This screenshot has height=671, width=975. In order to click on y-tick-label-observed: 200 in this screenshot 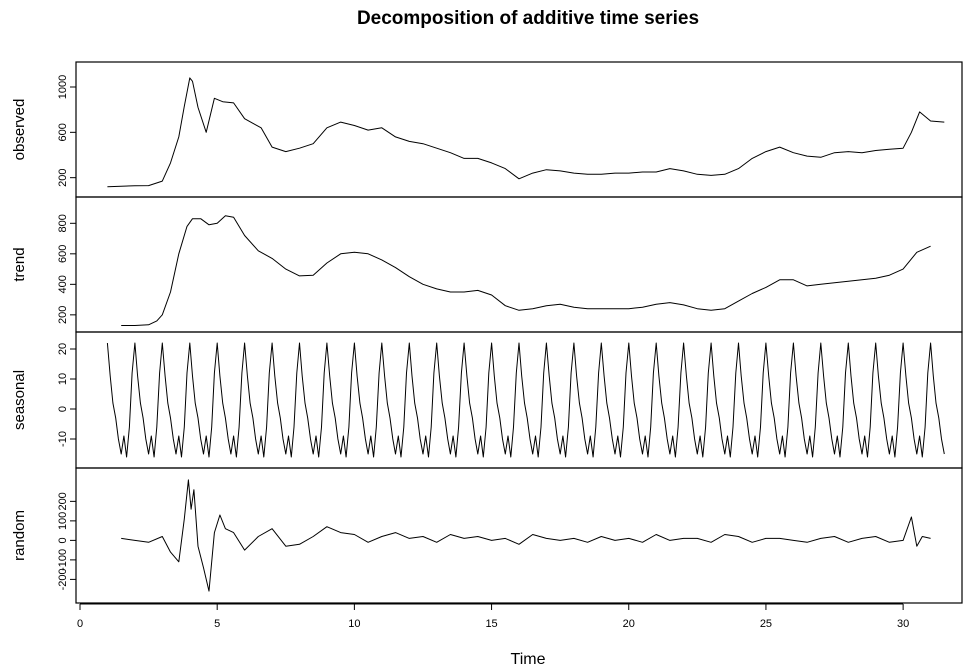, I will do `click(63, 177)`.